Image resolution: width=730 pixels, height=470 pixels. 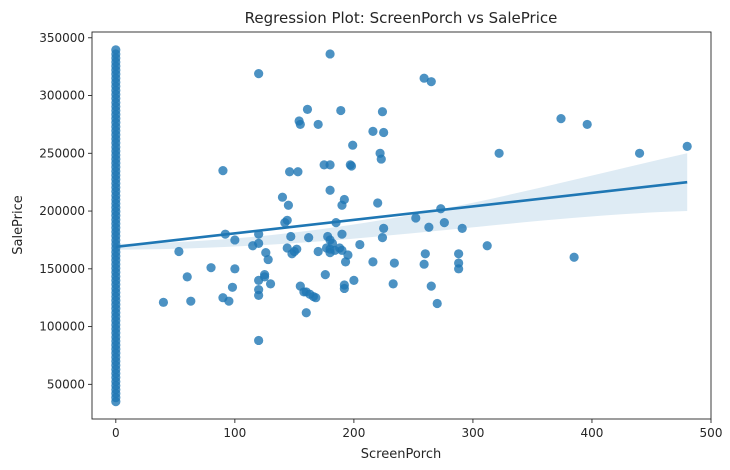 I want to click on y-tick-label: 100000, so click(x=62, y=327).